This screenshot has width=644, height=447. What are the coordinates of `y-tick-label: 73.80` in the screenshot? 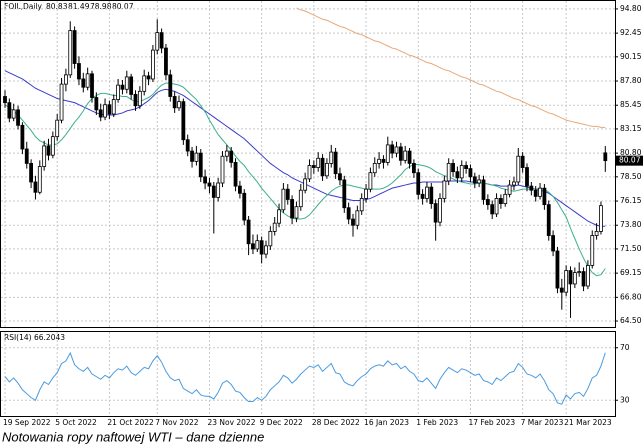 It's located at (631, 224).